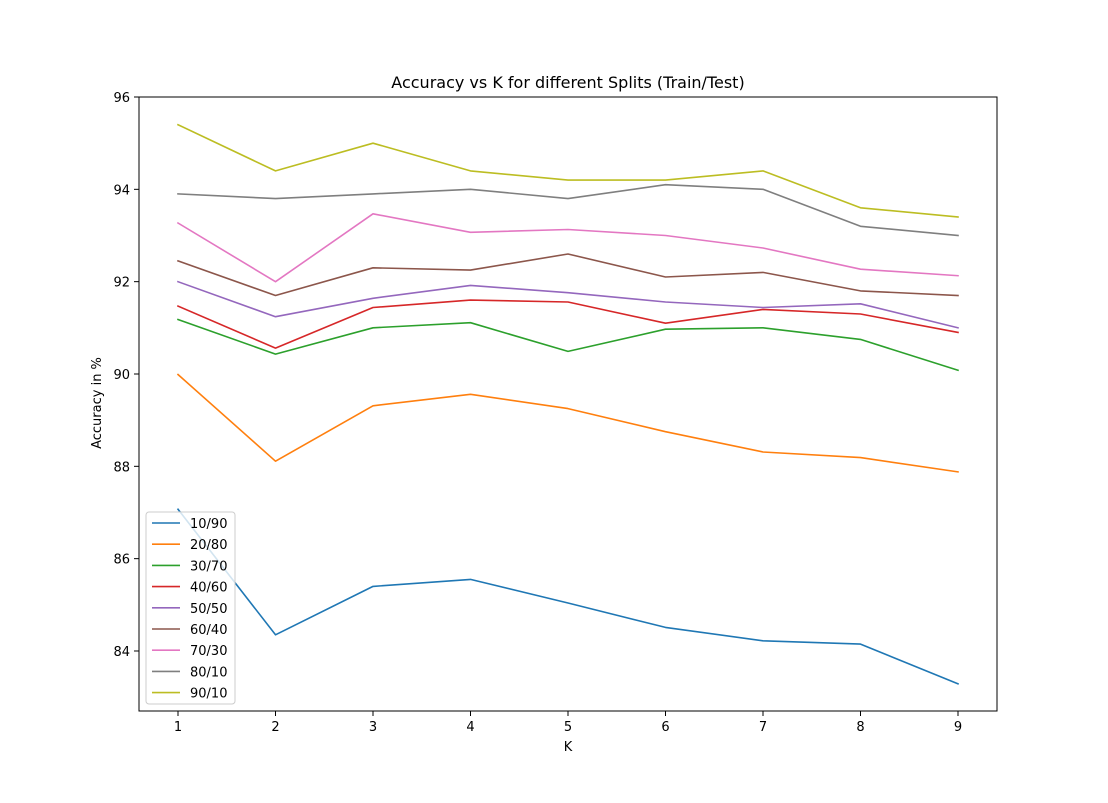 The width and height of the screenshot is (1108, 803). I want to click on x-tick-label: 5, so click(568, 727).